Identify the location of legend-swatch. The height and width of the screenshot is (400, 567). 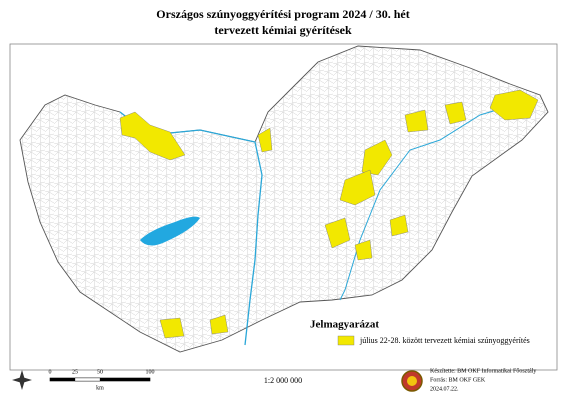
(346, 340).